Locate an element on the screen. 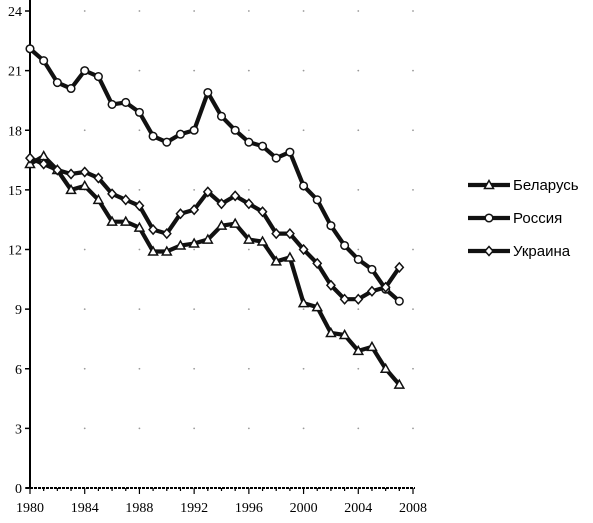  legend-item: Россия is located at coordinates (515, 218).